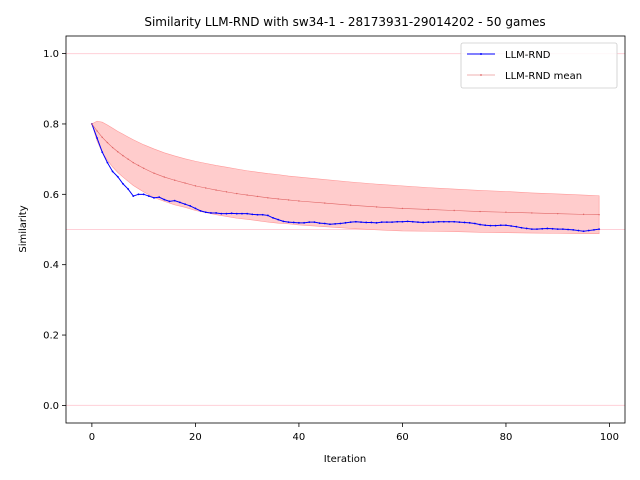 This screenshot has width=640, height=480. Describe the element at coordinates (92, 437) in the screenshot. I see `x-tick-label: 0` at that location.